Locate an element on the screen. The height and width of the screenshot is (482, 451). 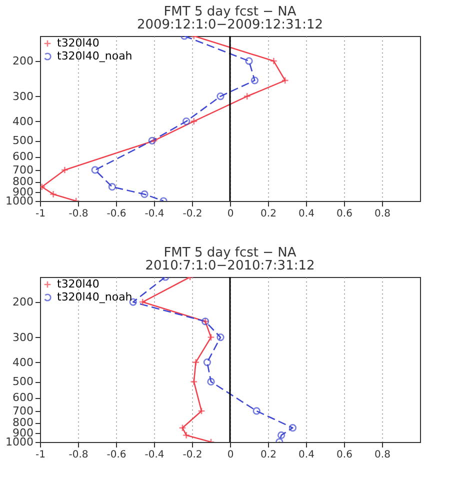
chart-subtitle: 2010:7:1:0−2010:7:31:12 is located at coordinates (230, 266).